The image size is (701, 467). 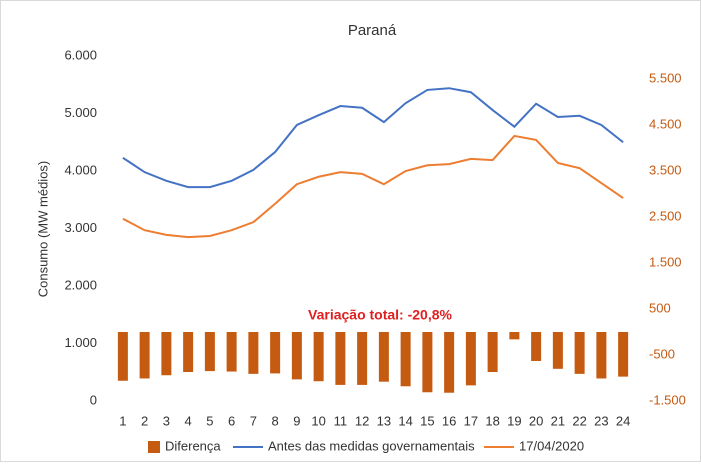 What do you see at coordinates (193, 445) in the screenshot?
I see `legend-label: Diferença` at bounding box center [193, 445].